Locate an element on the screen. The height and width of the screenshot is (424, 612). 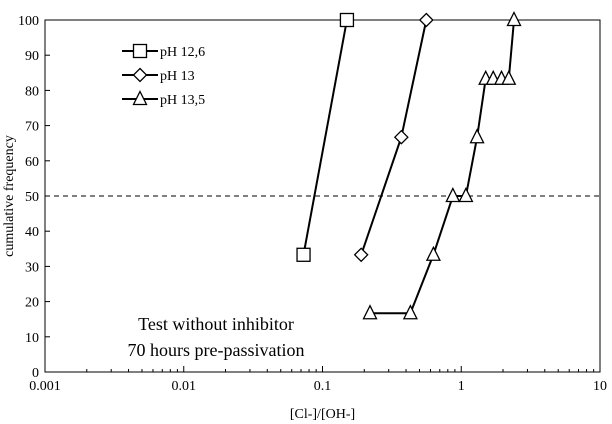
y-tick-label: 60 is located at coordinates (32, 162).